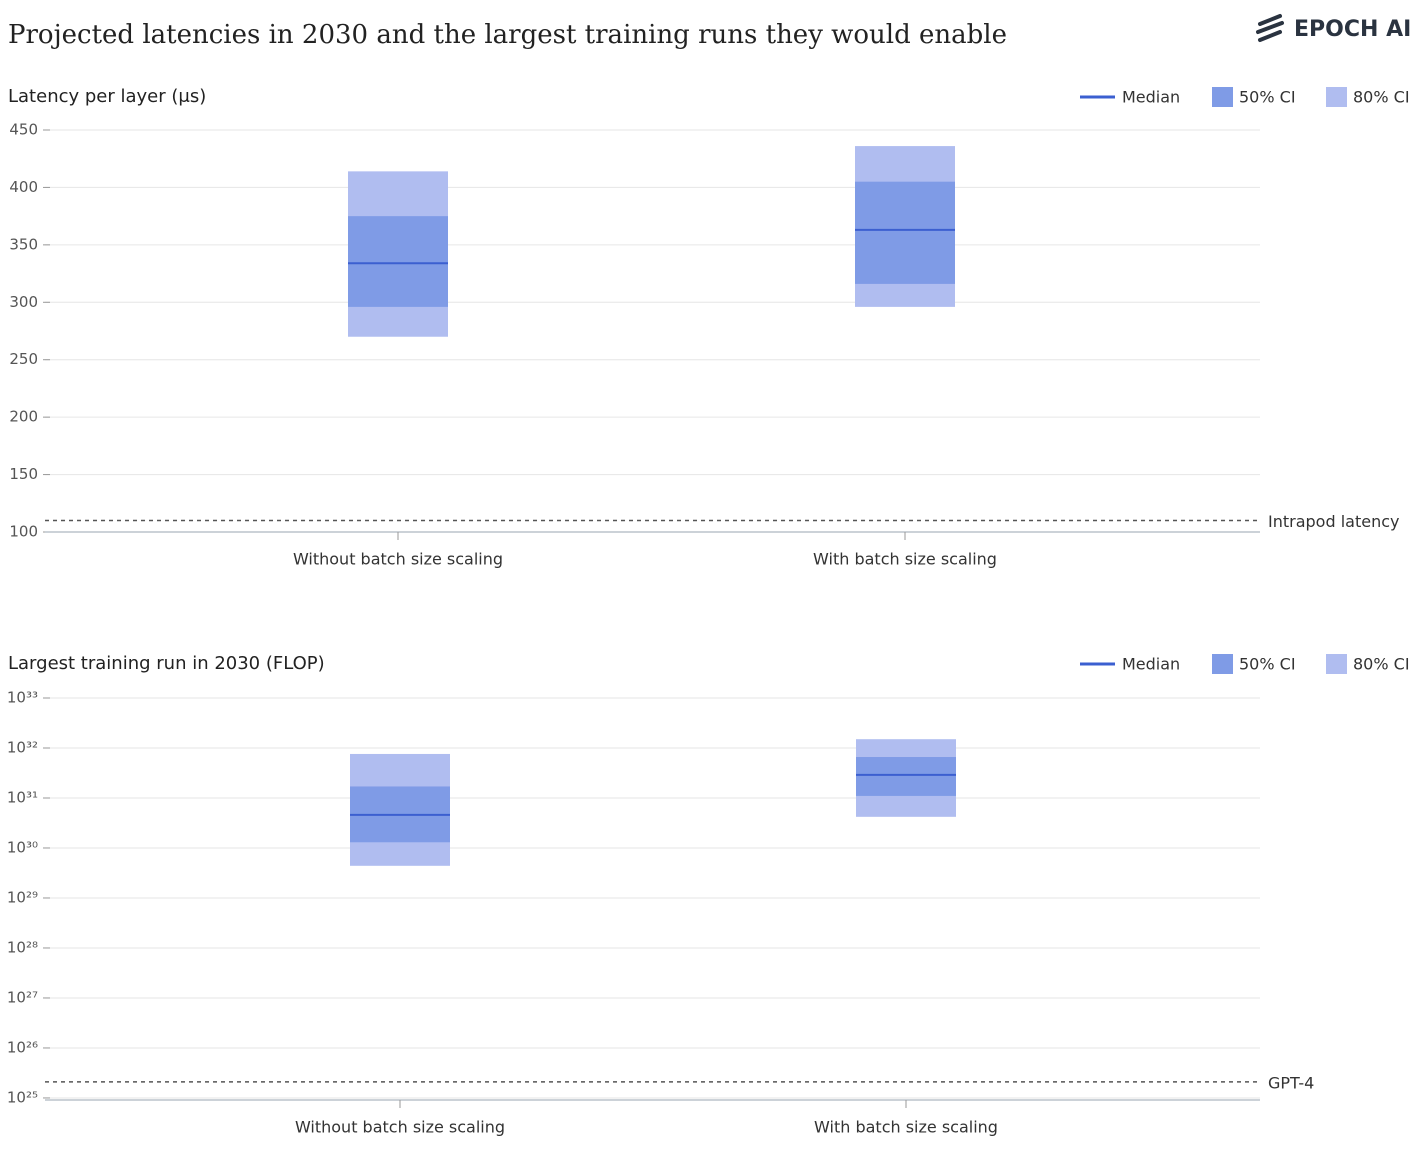 This screenshot has width=1417, height=1159. I want to click on y-tick-label: 450, so click(23, 130).